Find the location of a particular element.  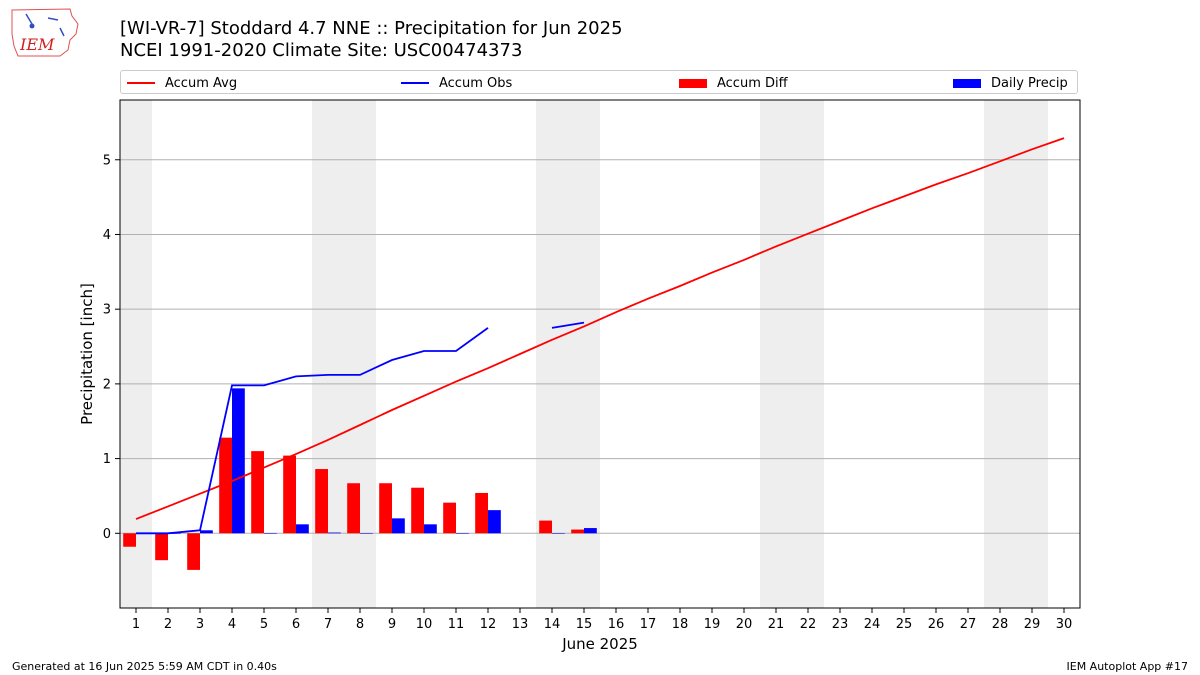

iowa-outline-shape is located at coordinates (45, 32).